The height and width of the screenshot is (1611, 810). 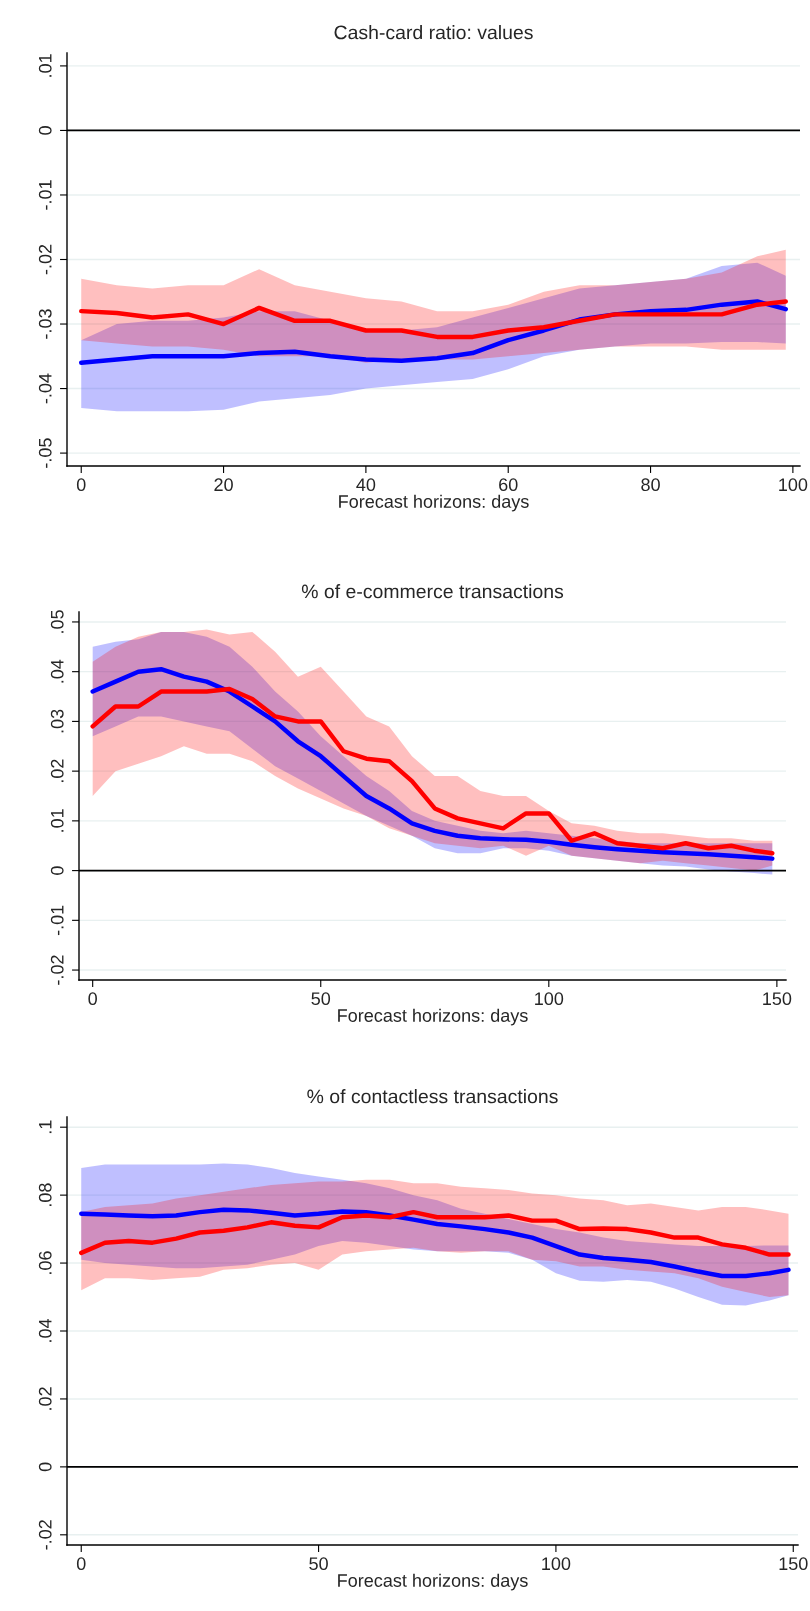 I want to click on y-tick-label: .08, so click(x=45, y=1195).